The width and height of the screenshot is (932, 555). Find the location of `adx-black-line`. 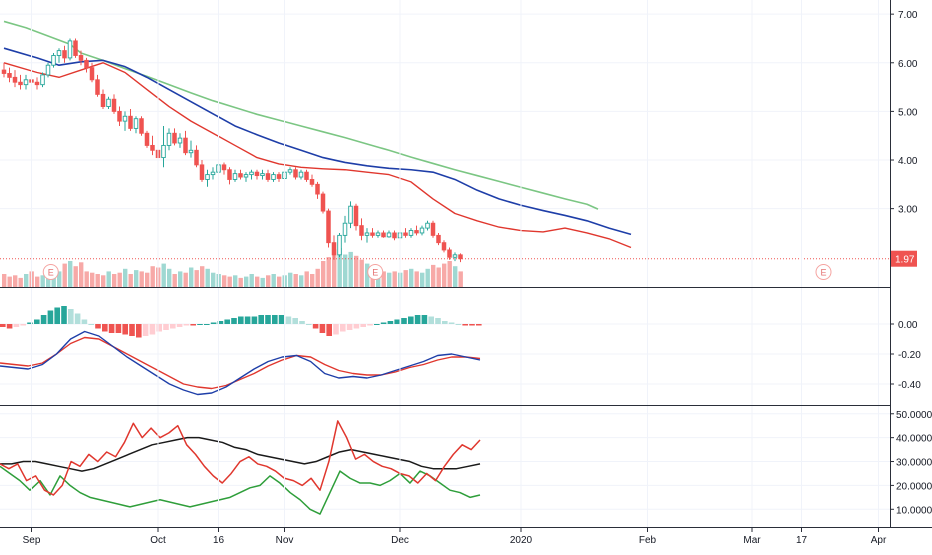

adx-black-line is located at coordinates (240, 454).